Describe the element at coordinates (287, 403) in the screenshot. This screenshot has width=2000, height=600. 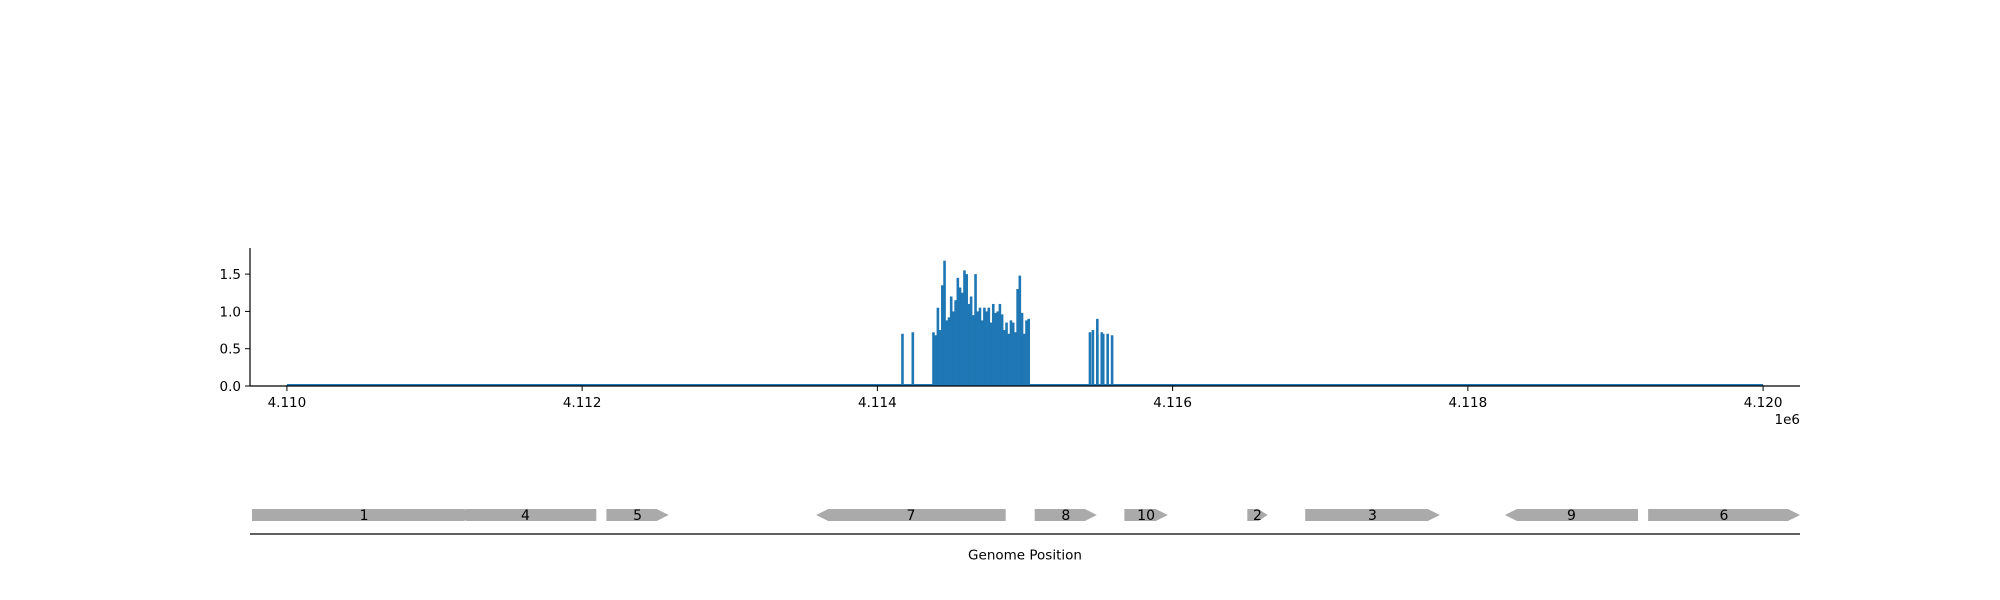
I see `x-tick-label: 4.110` at that location.